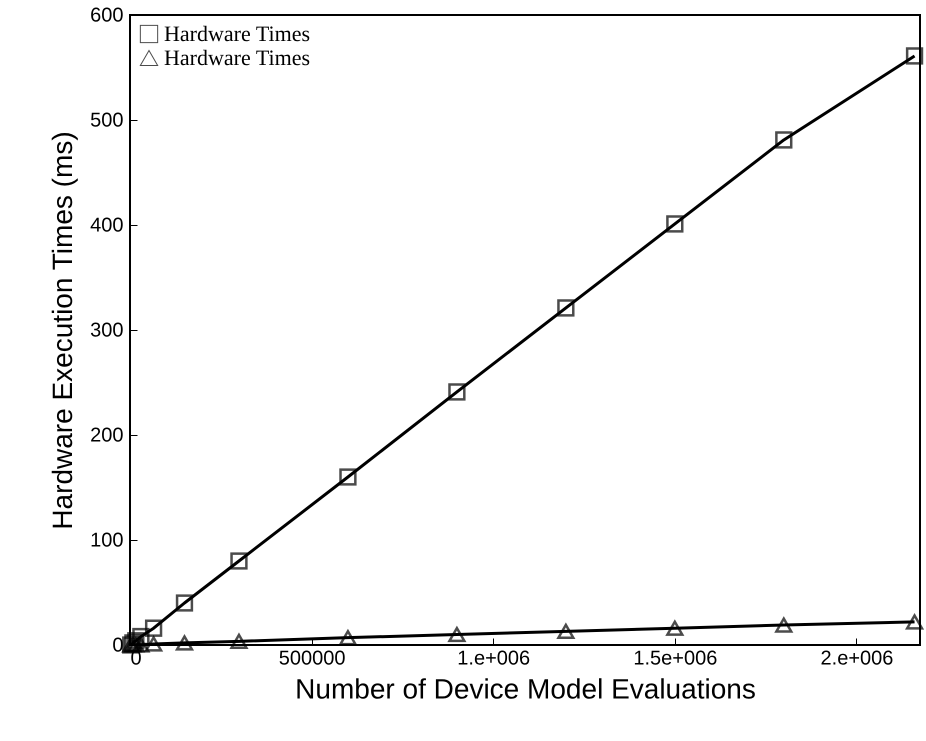 The image size is (926, 741). Describe the element at coordinates (62, 330) in the screenshot. I see `y-axis-title: Hardware Execution Times (ms)` at that location.